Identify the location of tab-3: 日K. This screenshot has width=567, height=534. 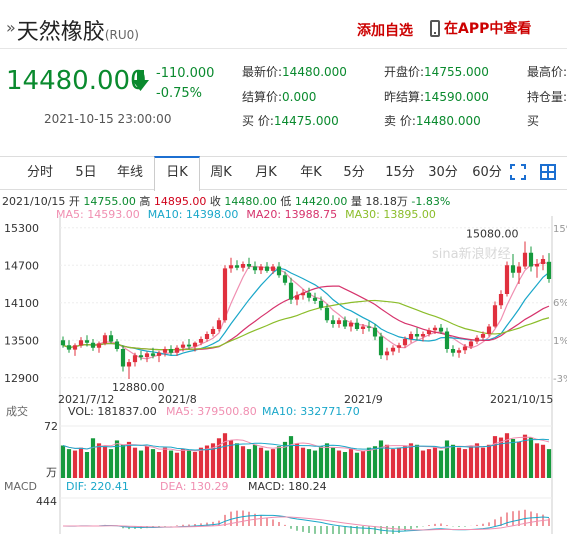
(177, 173).